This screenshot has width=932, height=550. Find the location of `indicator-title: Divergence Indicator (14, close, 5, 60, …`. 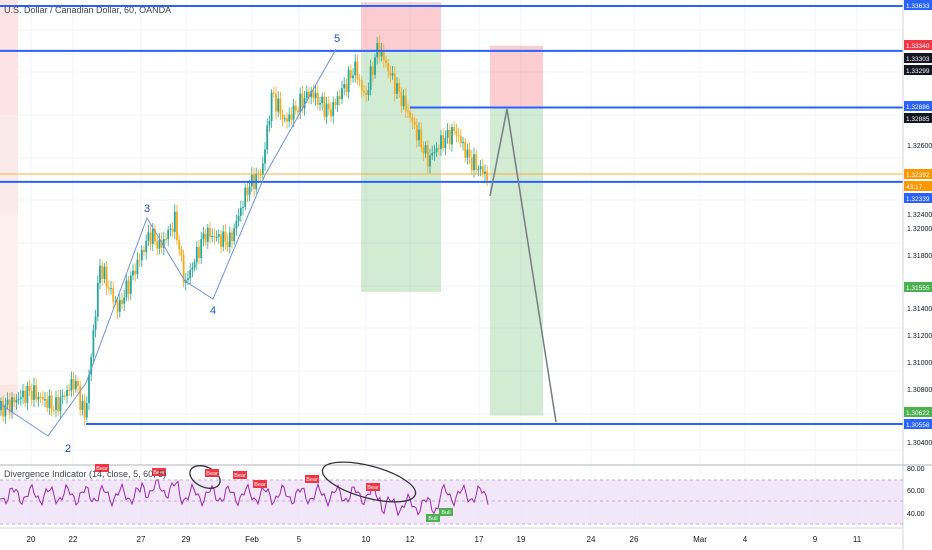

indicator-title: Divergence Indicator (14, close, 5, 60, … is located at coordinates (85, 474).